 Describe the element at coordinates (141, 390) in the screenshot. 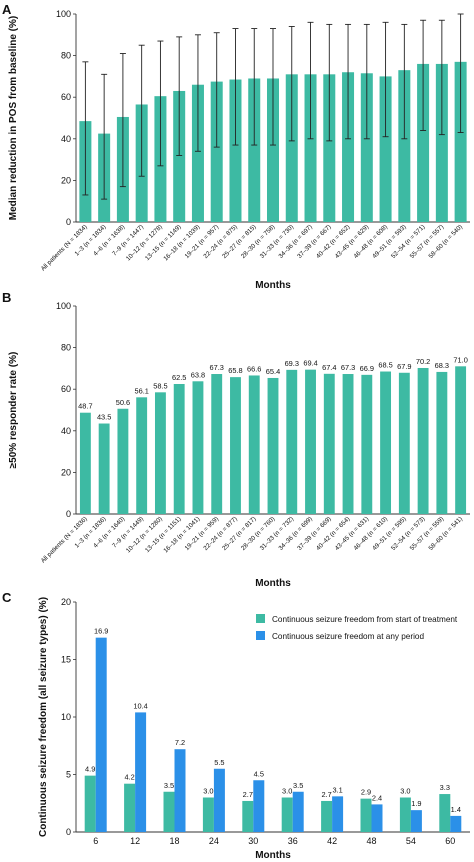

I see `panel-b-value-label: 56.1` at that location.